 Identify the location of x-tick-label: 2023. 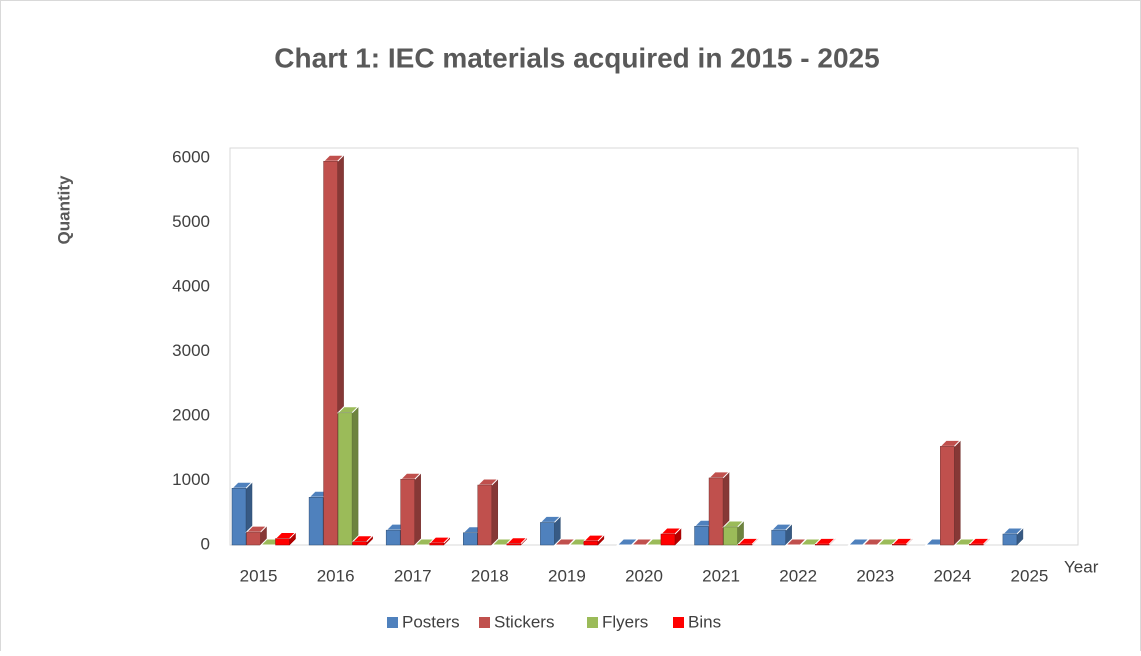
(875, 575).